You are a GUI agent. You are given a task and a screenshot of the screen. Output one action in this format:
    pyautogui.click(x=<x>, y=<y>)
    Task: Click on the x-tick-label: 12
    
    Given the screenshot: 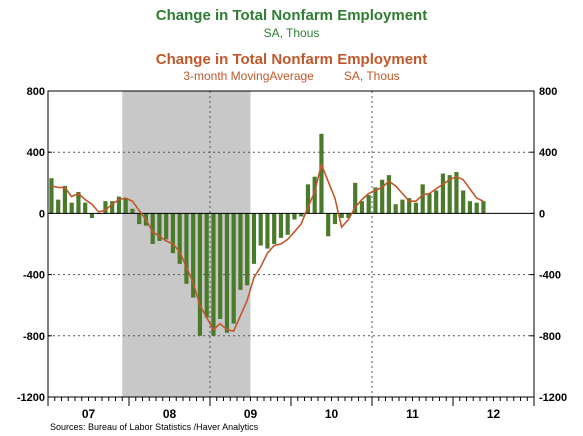 What is the action you would take?
    pyautogui.click(x=494, y=414)
    